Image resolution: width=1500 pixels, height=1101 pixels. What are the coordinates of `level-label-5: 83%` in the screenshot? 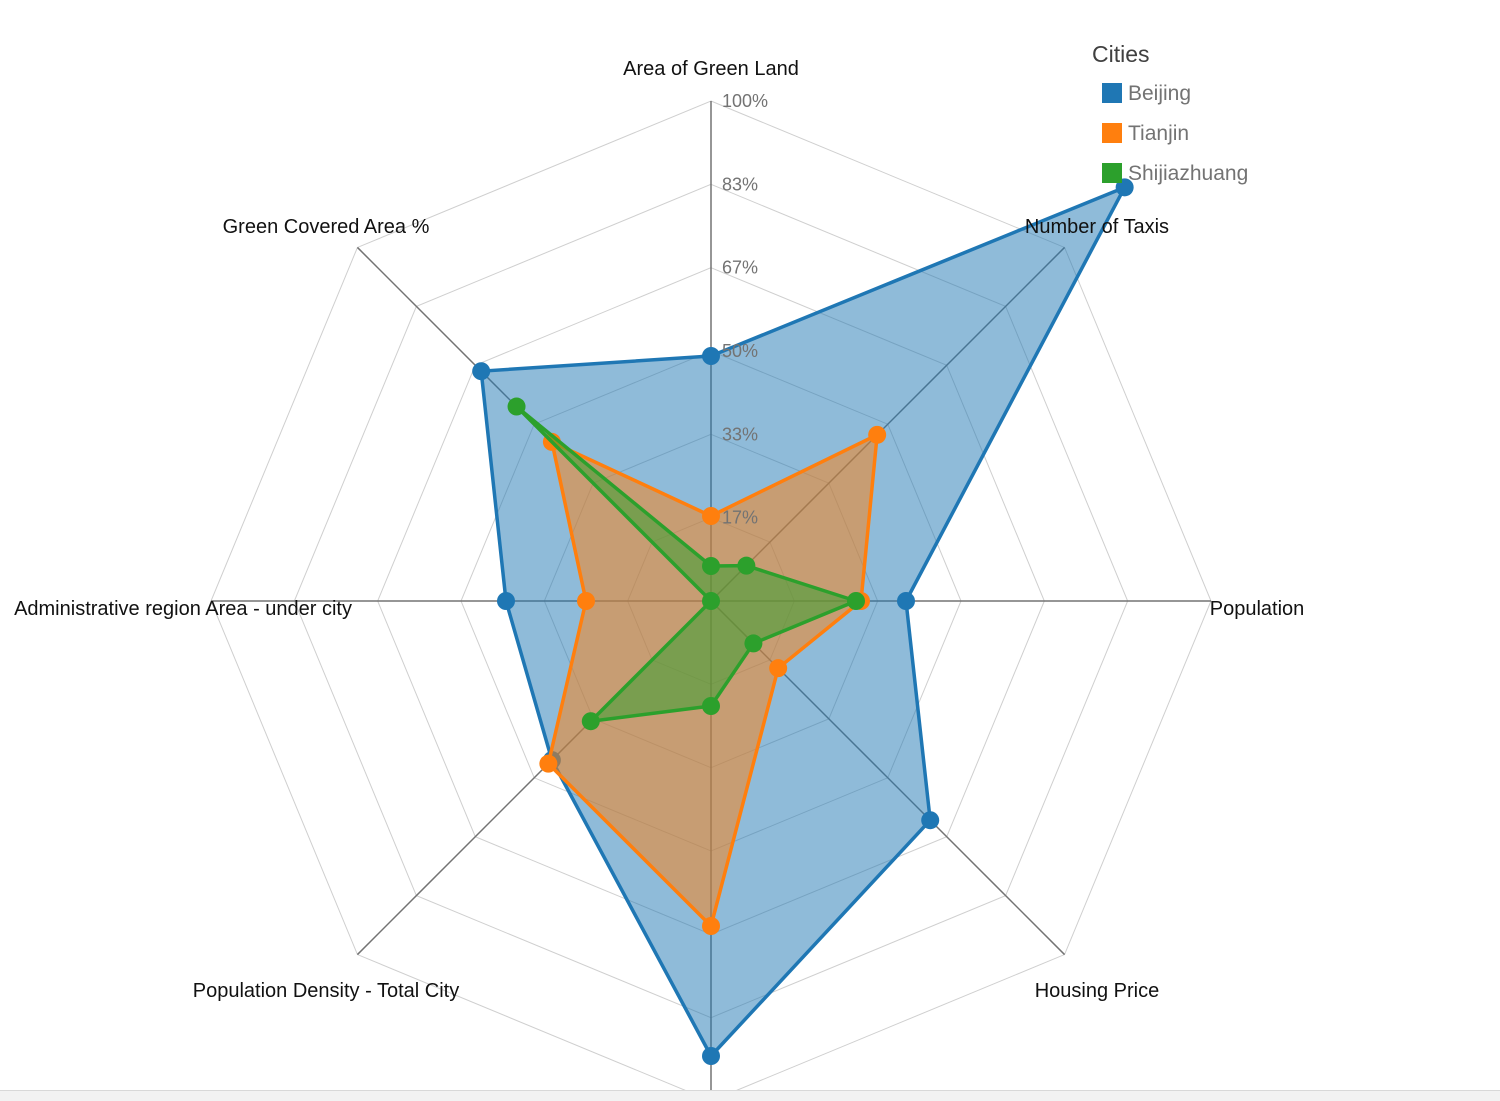 It's located at (740, 184).